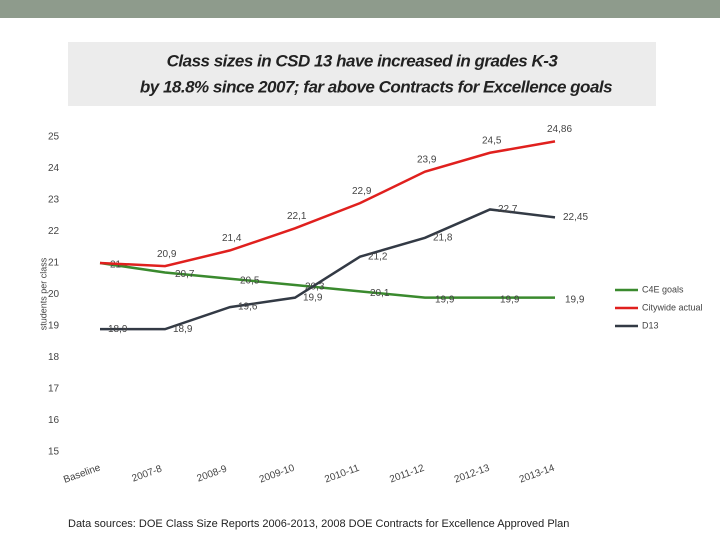  Describe the element at coordinates (167, 254) in the screenshot. I see `data-label: 20,9` at that location.